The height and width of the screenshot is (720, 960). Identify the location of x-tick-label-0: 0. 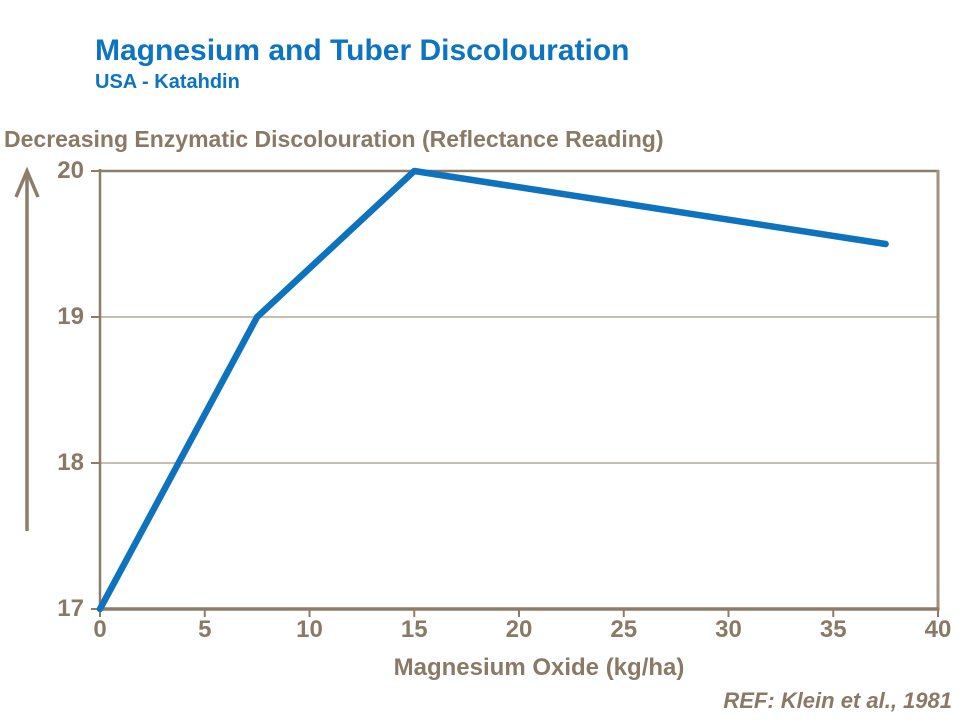
(100, 629).